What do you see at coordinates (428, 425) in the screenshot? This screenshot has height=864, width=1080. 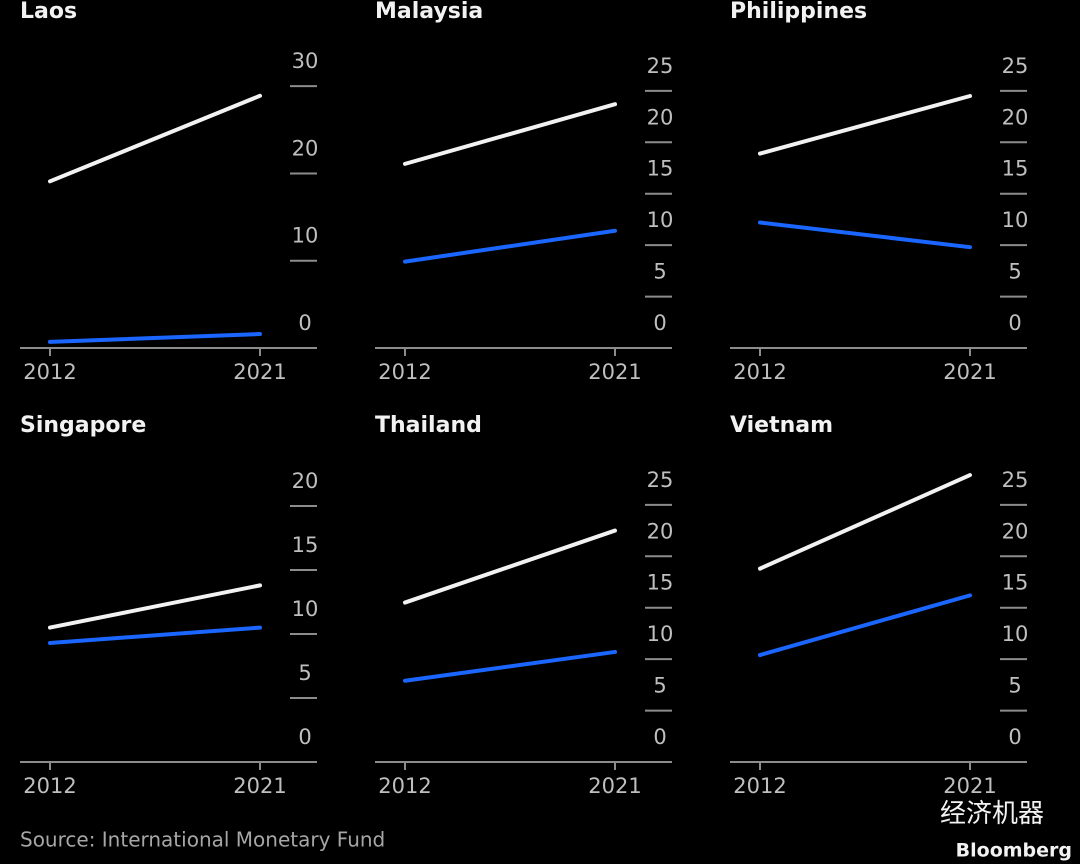 I see `panel-title: Thailand` at bounding box center [428, 425].